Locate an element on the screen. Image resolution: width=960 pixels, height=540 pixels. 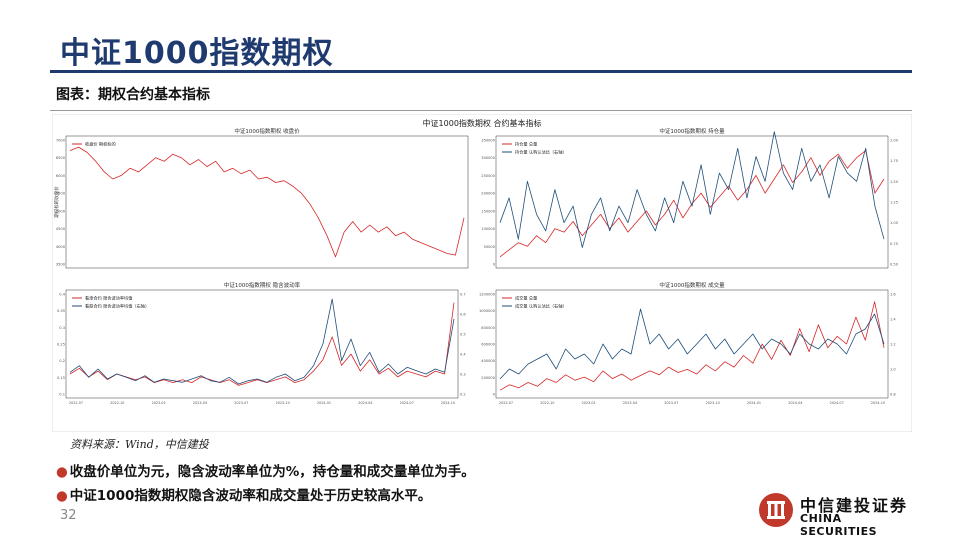
page-title: 中证1000指数期权 is located at coordinates (197, 53).